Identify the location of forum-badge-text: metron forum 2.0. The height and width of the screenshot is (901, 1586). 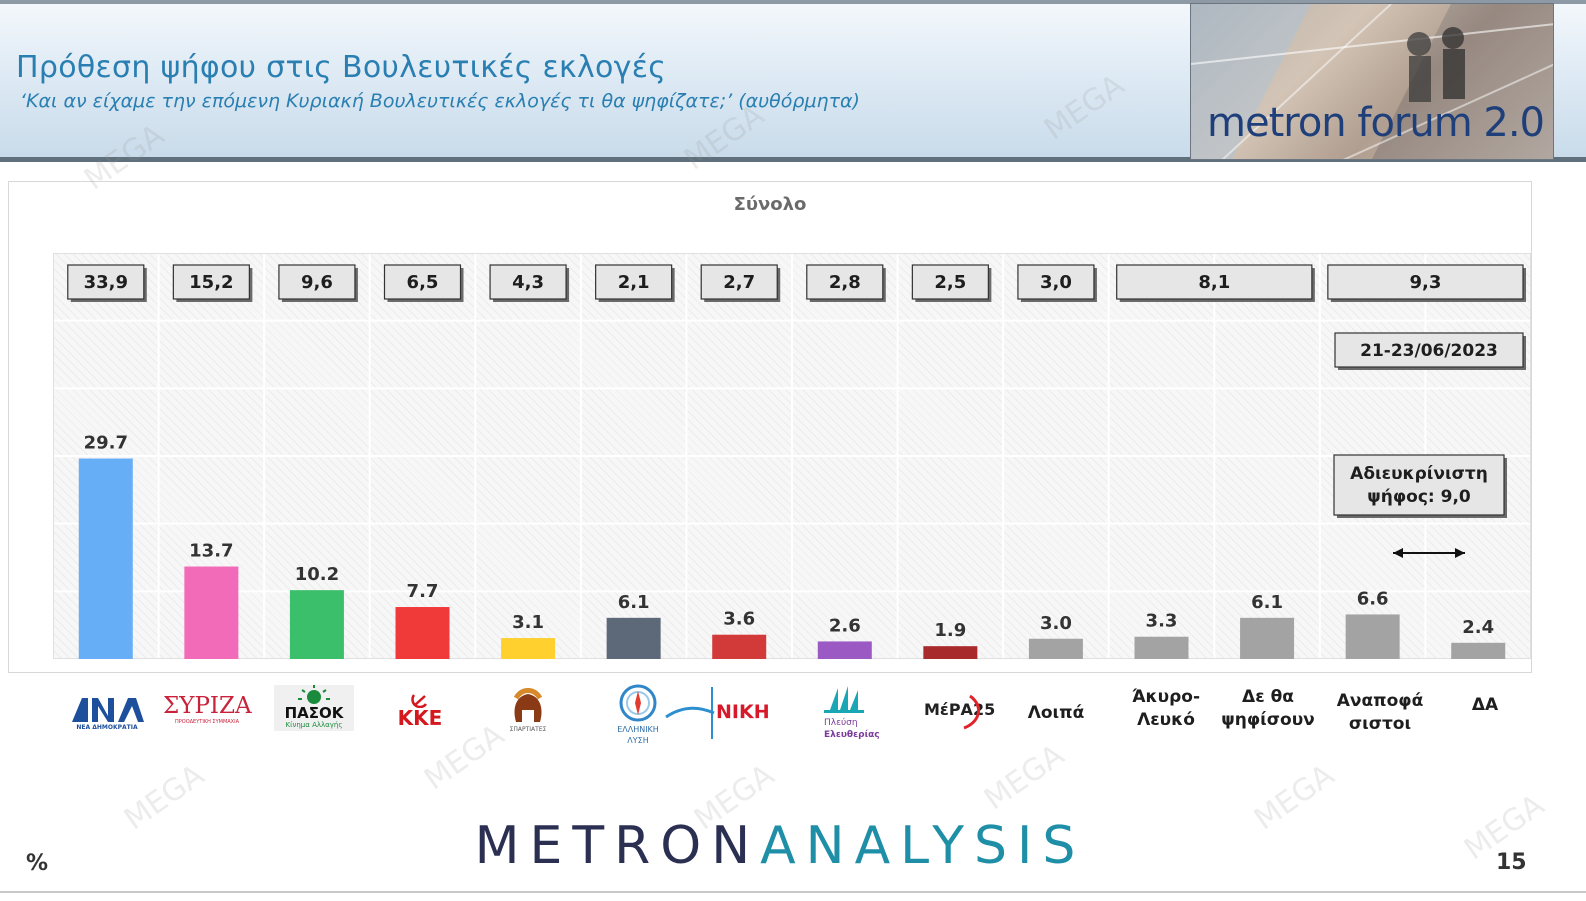
(1376, 123).